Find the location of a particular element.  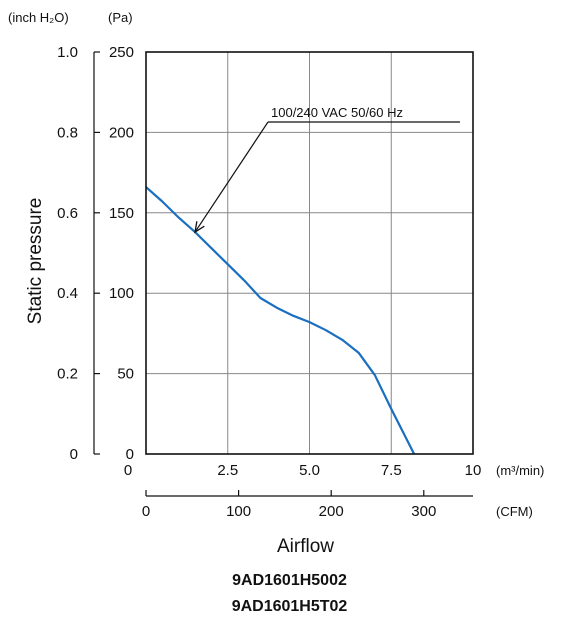

annotation: 100/240 VAC 50/60 Hz is located at coordinates (327, 169).